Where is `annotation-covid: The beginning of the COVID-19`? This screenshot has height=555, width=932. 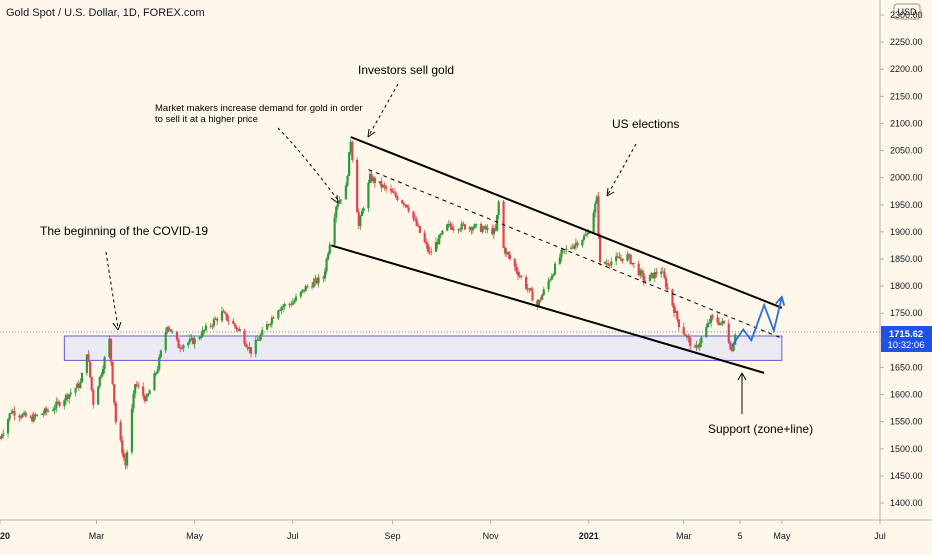 annotation-covid: The beginning of the COVID-19 is located at coordinates (124, 231).